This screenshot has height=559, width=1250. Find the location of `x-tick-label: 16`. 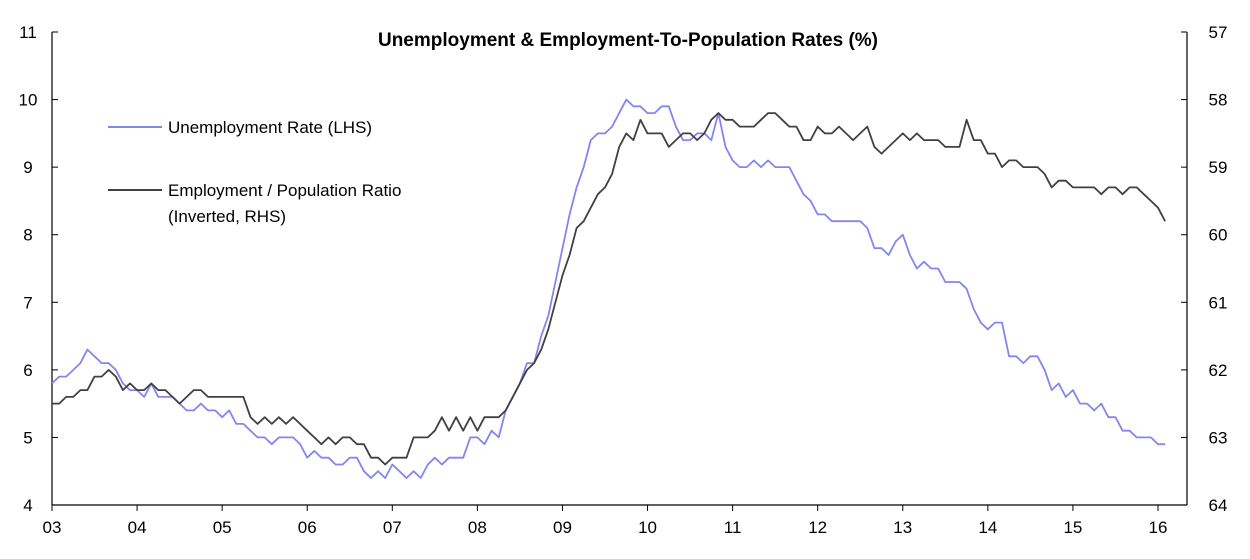

x-tick-label: 16 is located at coordinates (1158, 527).